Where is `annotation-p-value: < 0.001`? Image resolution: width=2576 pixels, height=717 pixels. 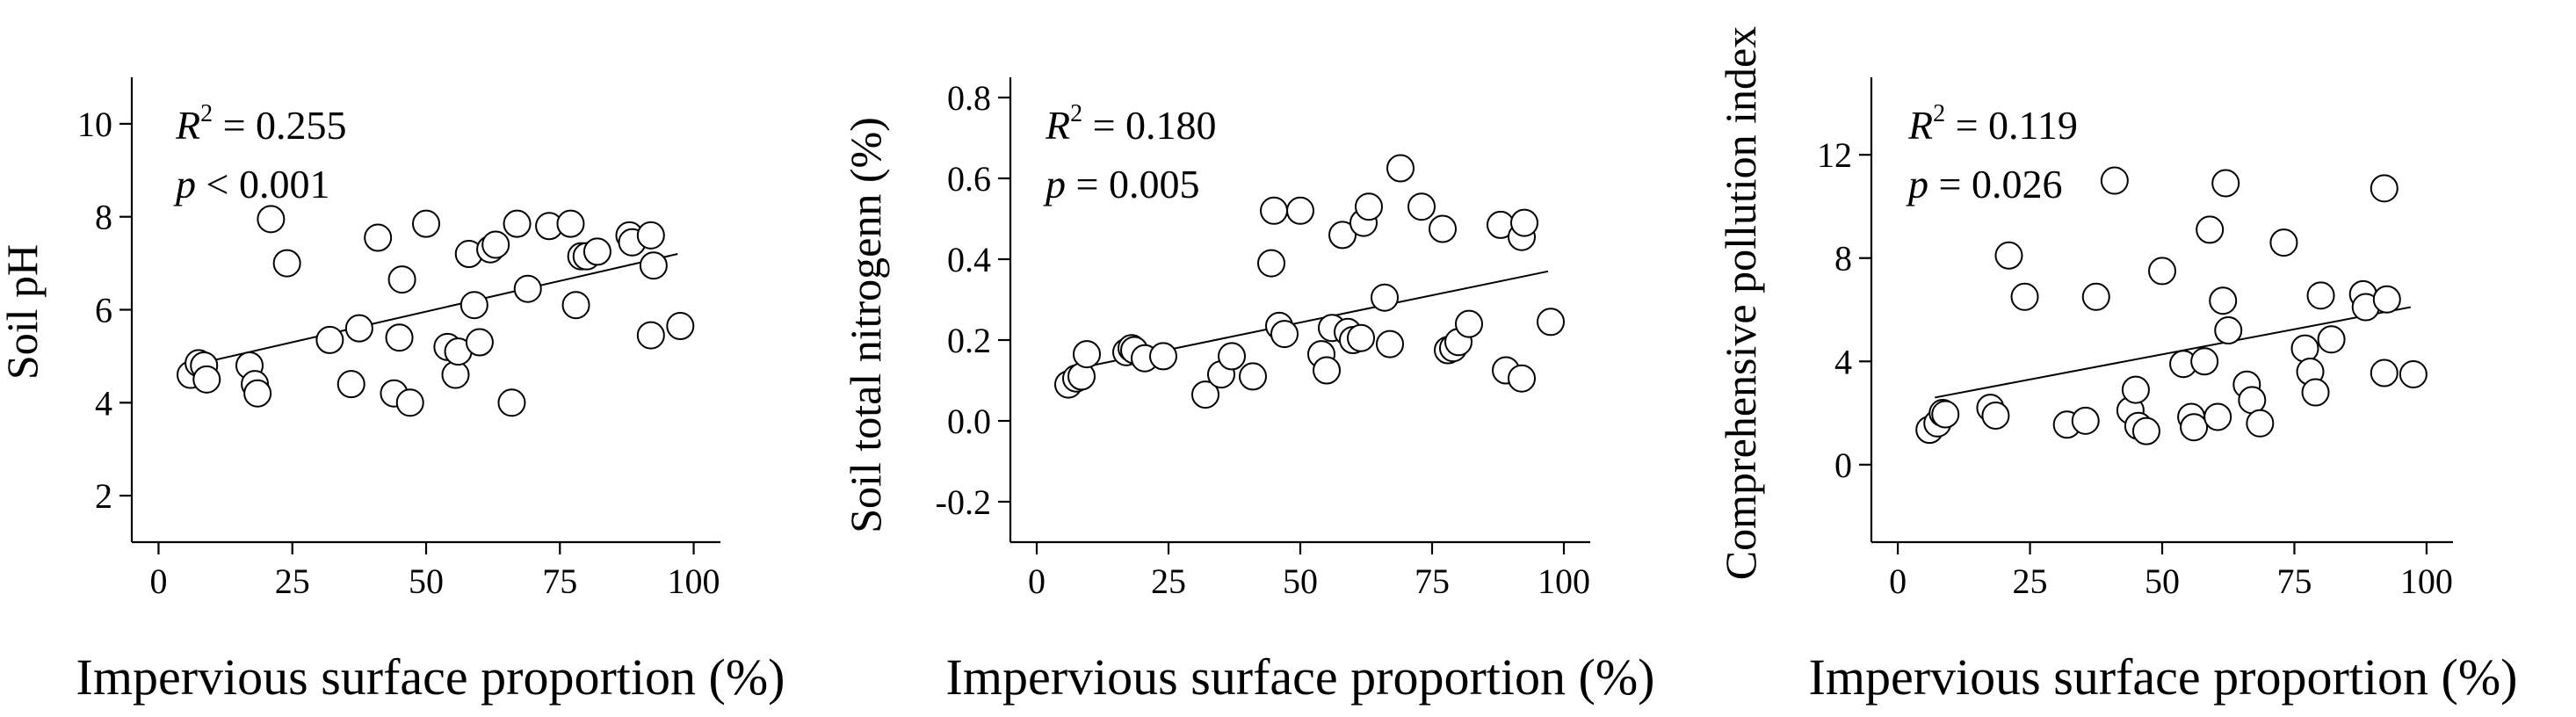 annotation-p-value: < 0.001 is located at coordinates (262, 184).